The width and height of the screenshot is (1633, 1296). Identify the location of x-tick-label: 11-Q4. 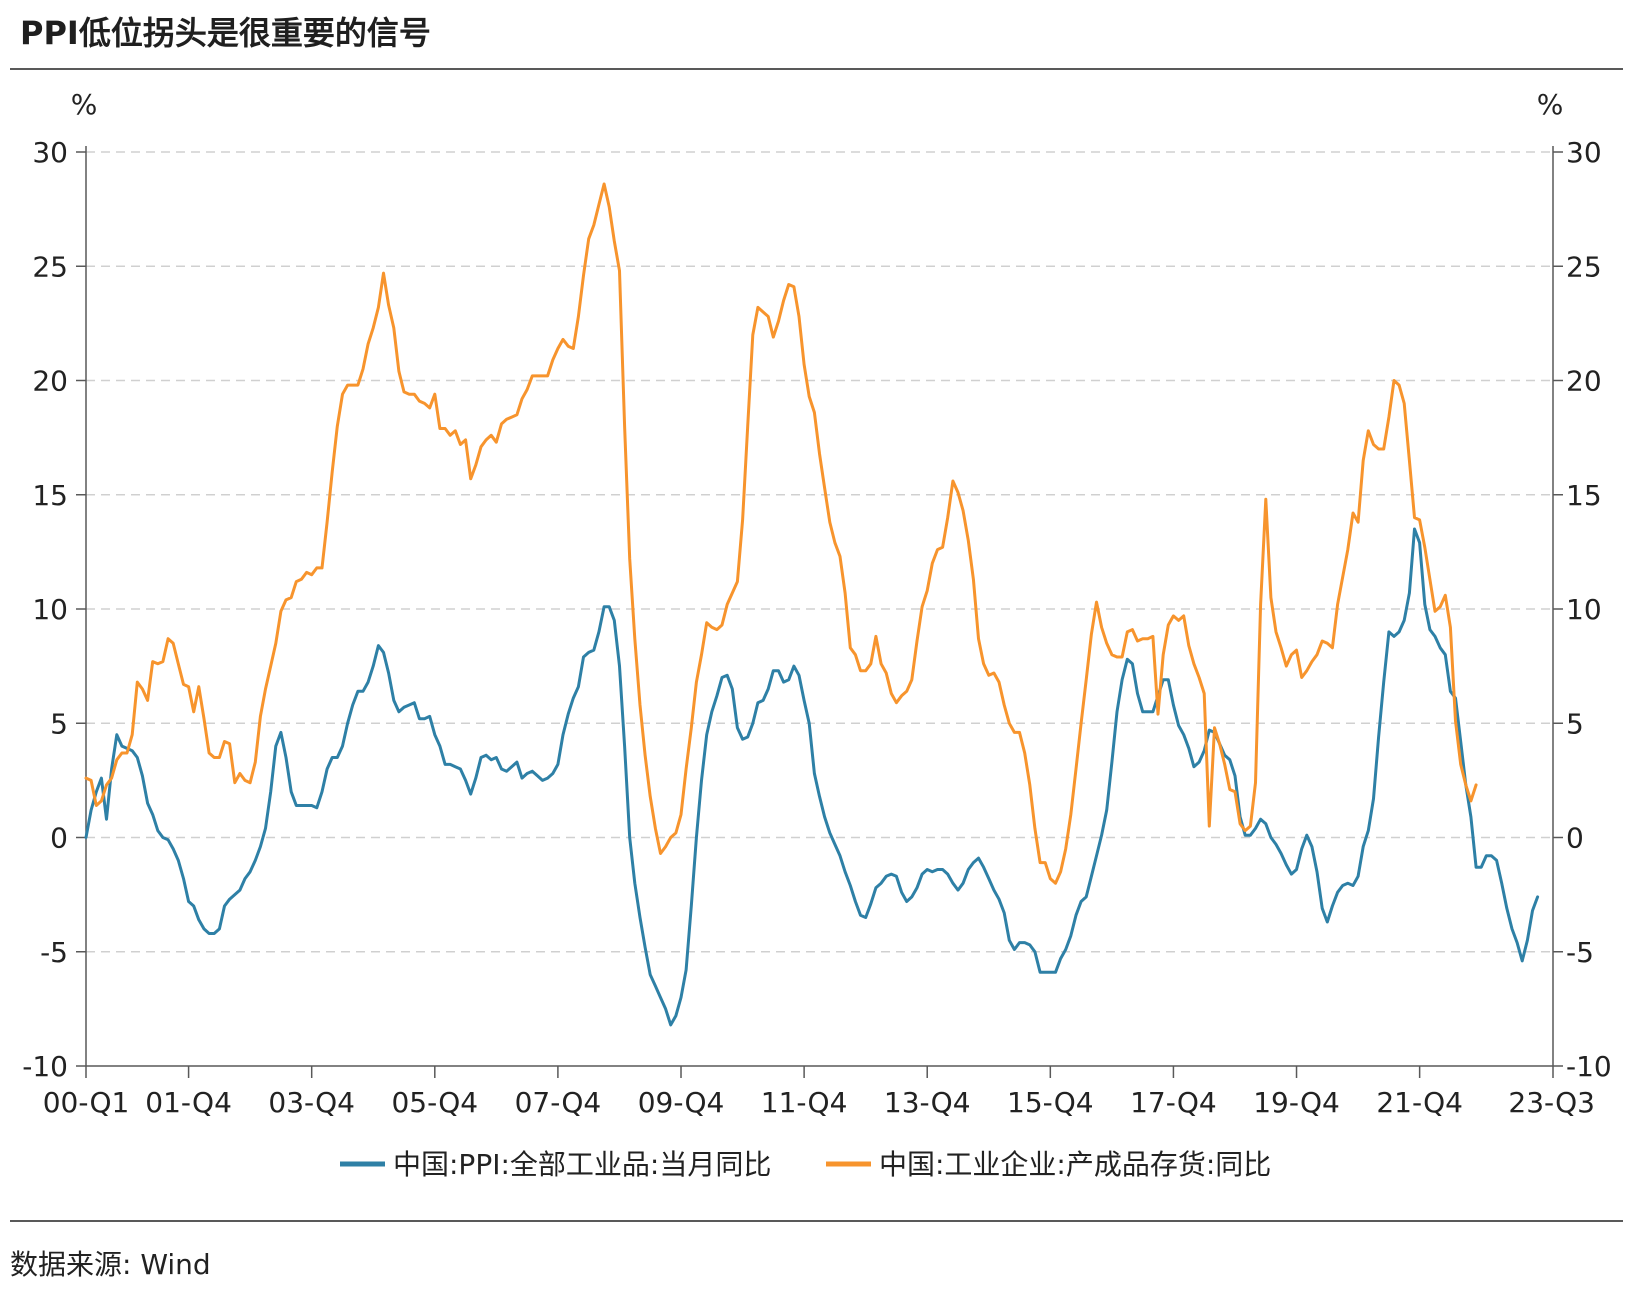
(804, 1102).